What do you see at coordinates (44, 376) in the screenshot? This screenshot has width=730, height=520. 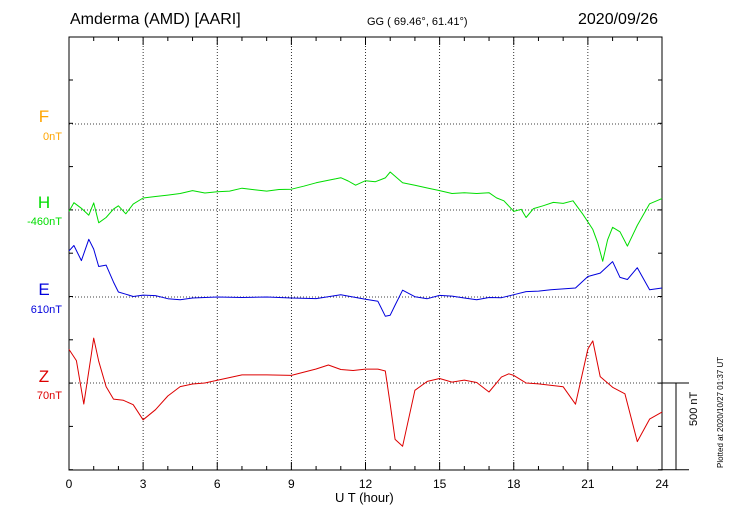 I see `component-label-z: Z` at bounding box center [44, 376].